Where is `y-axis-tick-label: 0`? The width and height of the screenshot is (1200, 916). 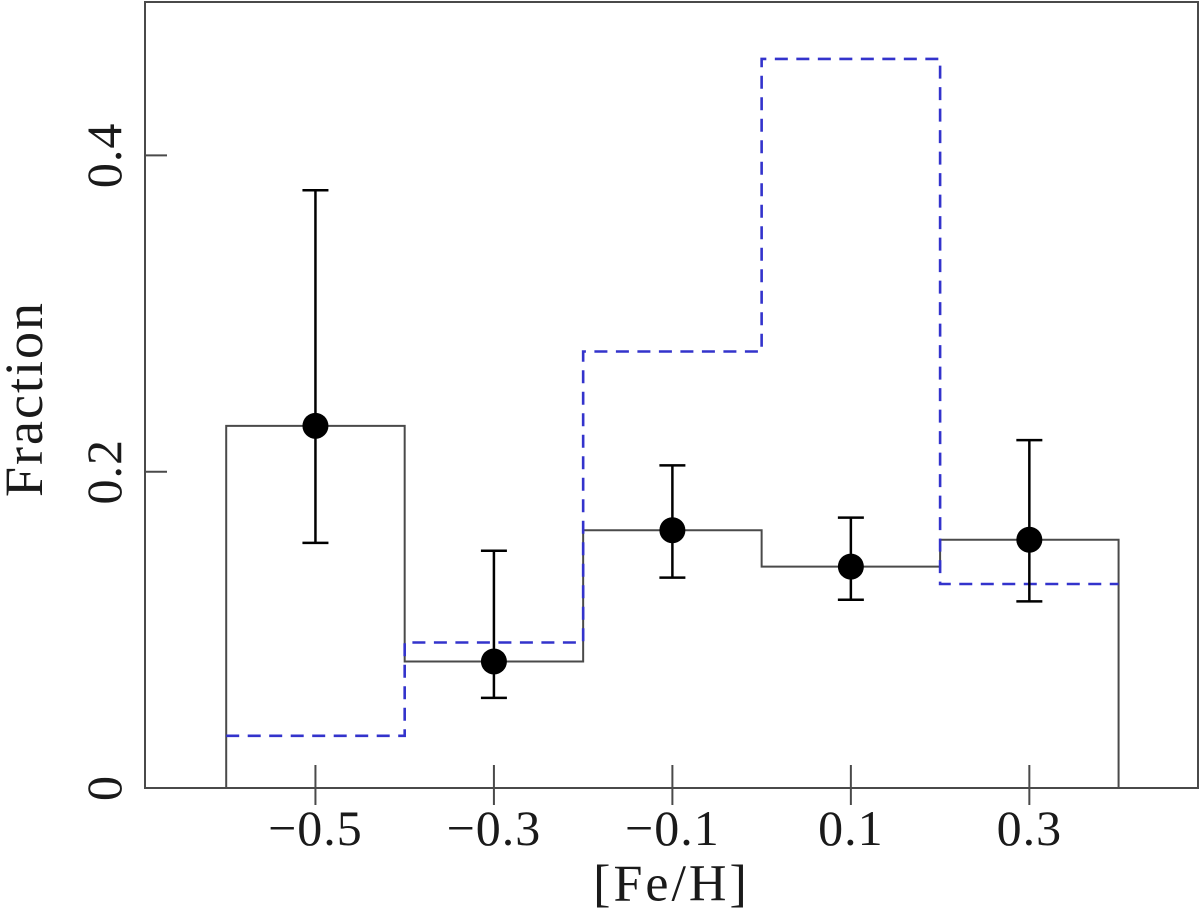
y-axis-tick-label: 0 is located at coordinates (104, 788).